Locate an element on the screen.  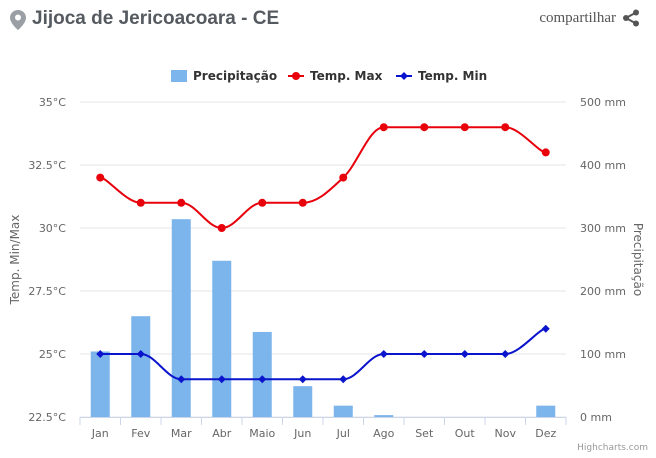
share-label: compartilhar is located at coordinates (577, 17).